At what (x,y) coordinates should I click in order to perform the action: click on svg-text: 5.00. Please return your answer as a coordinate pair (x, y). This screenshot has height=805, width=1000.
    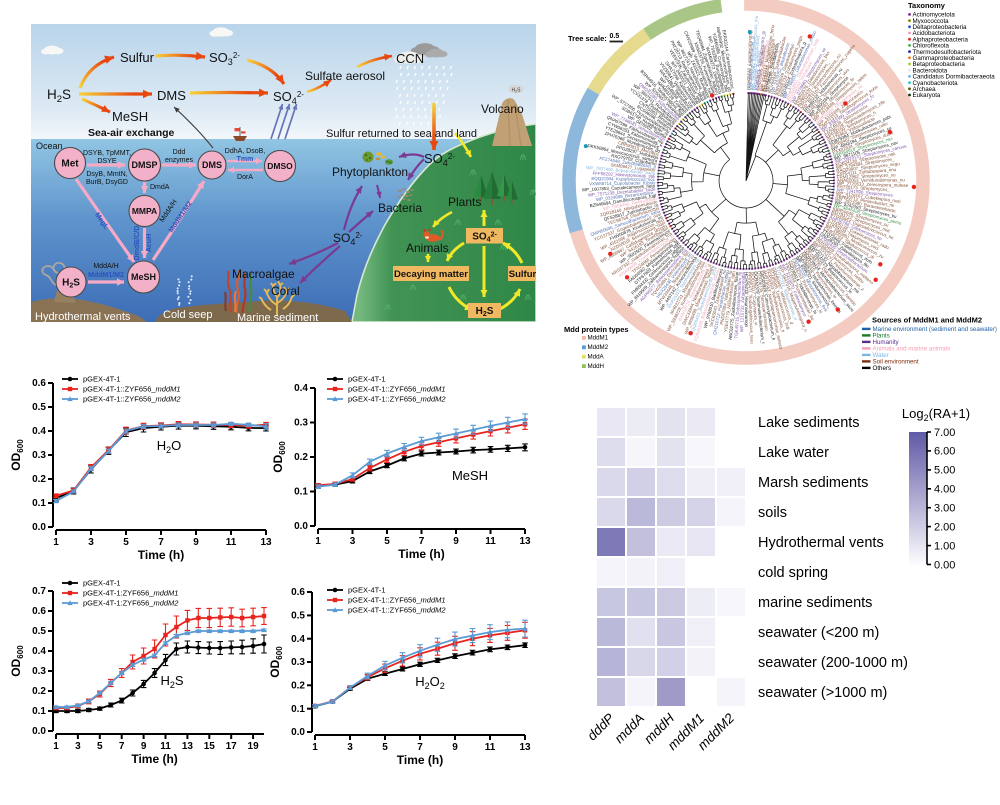
    Looking at the image, I should click on (944, 471).